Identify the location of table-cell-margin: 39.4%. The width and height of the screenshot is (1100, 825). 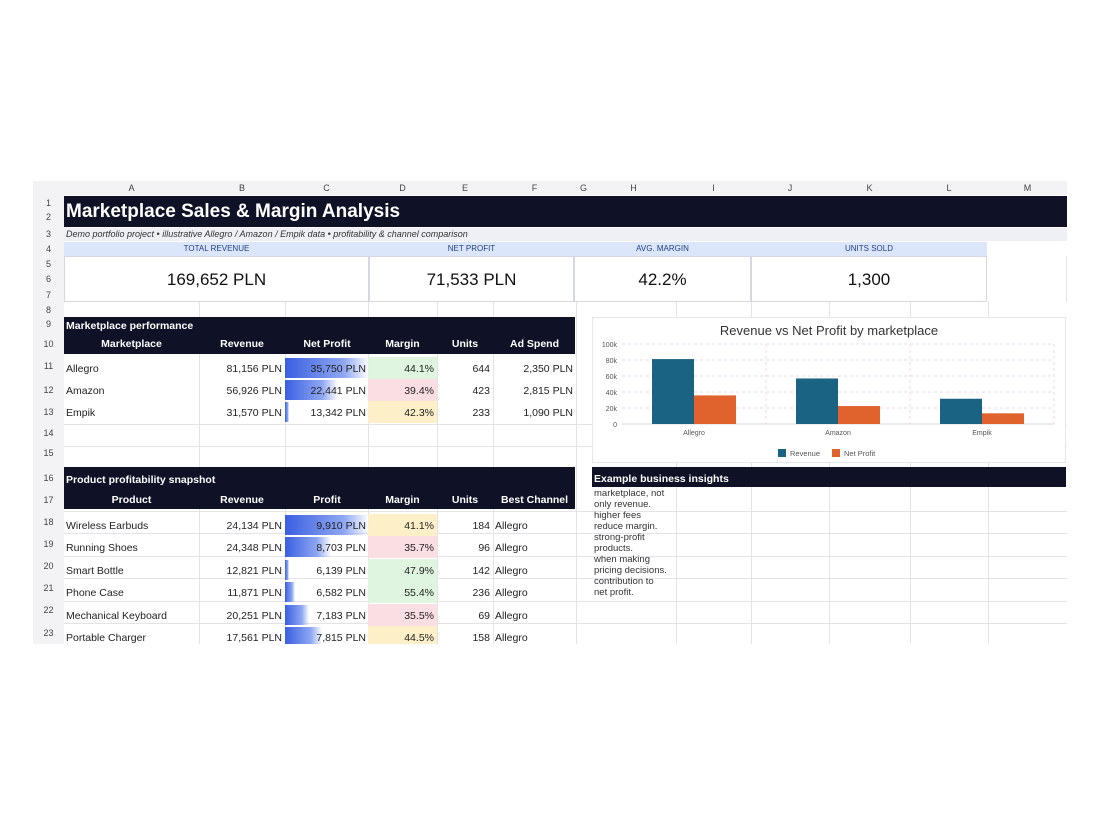
(419, 391).